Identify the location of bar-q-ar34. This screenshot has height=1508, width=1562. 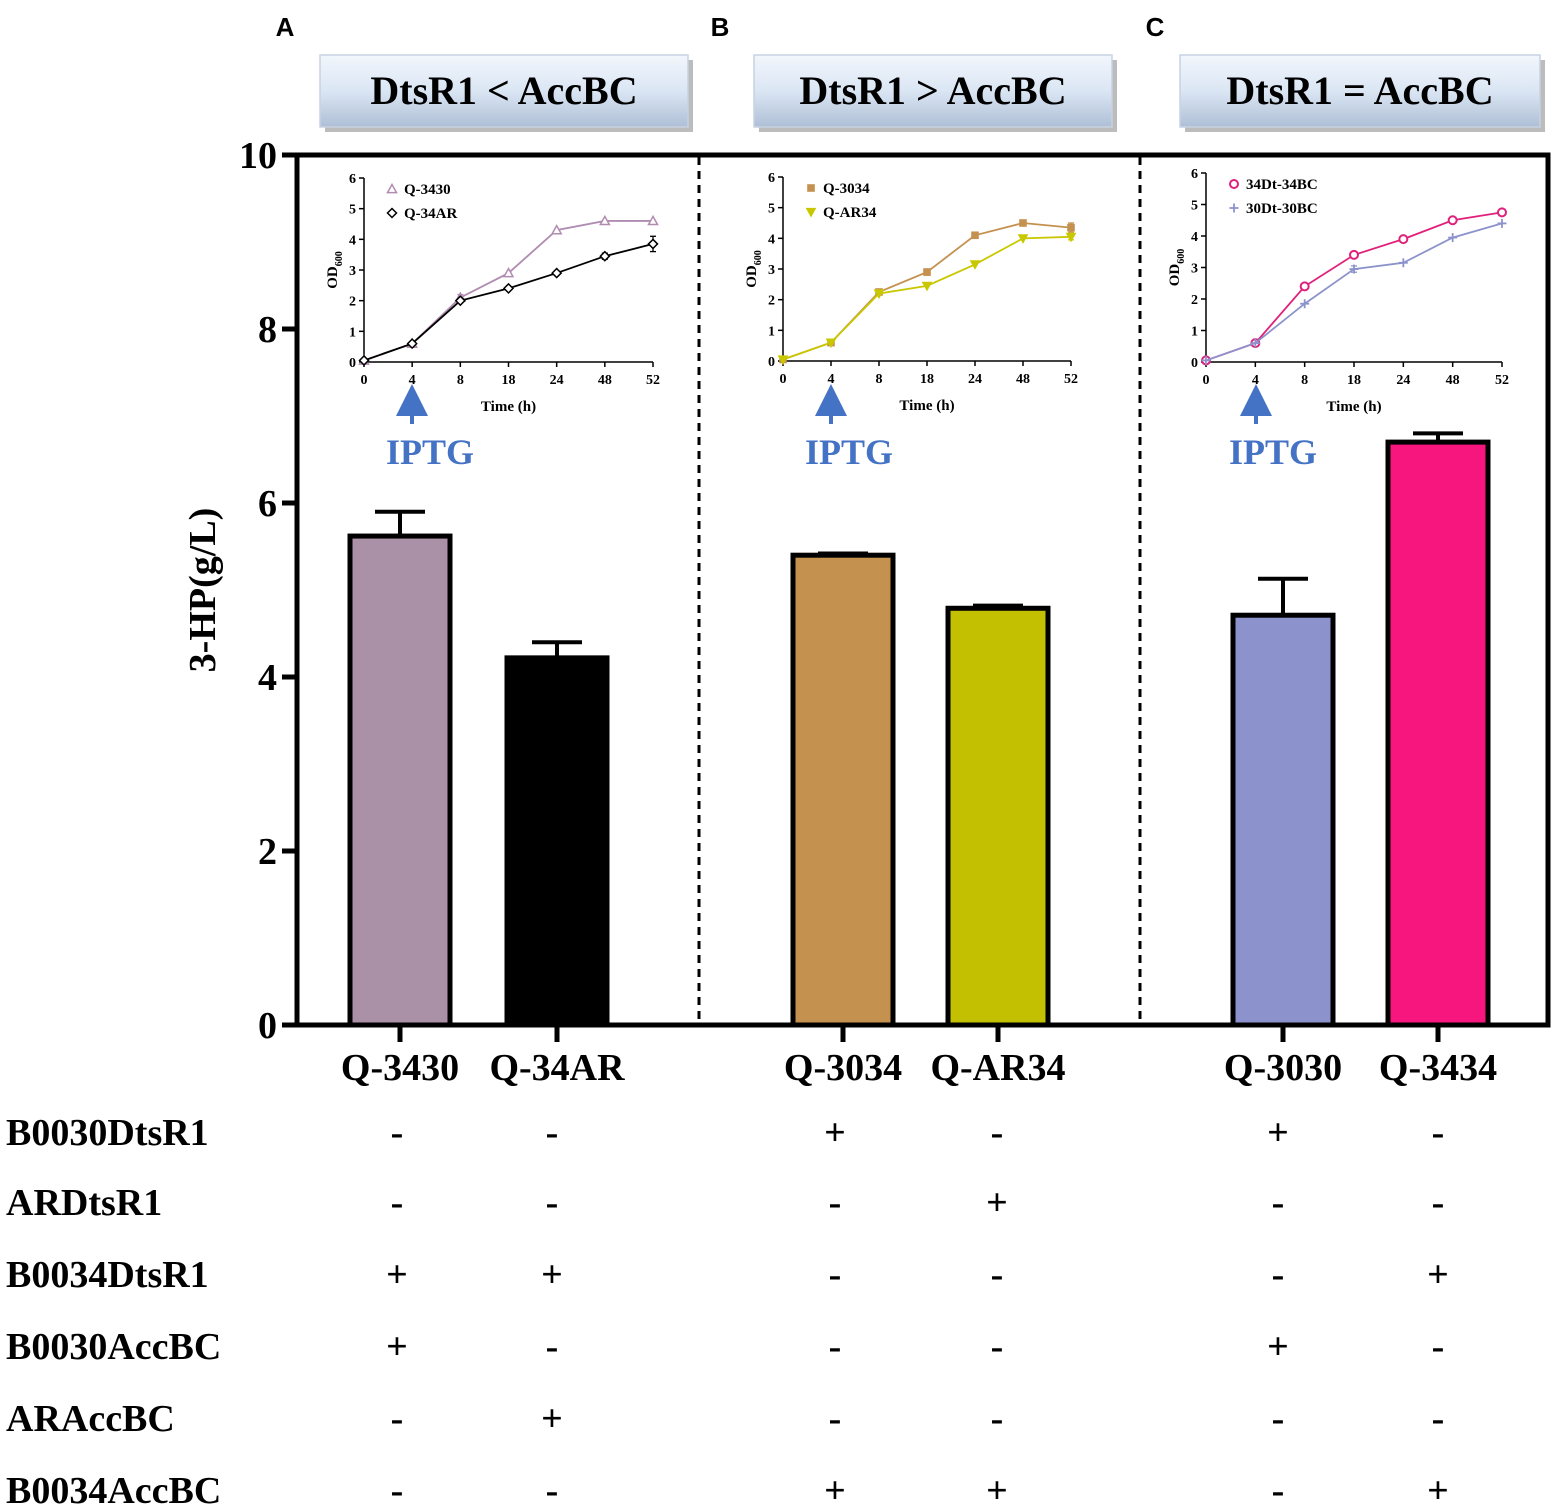
(998, 816).